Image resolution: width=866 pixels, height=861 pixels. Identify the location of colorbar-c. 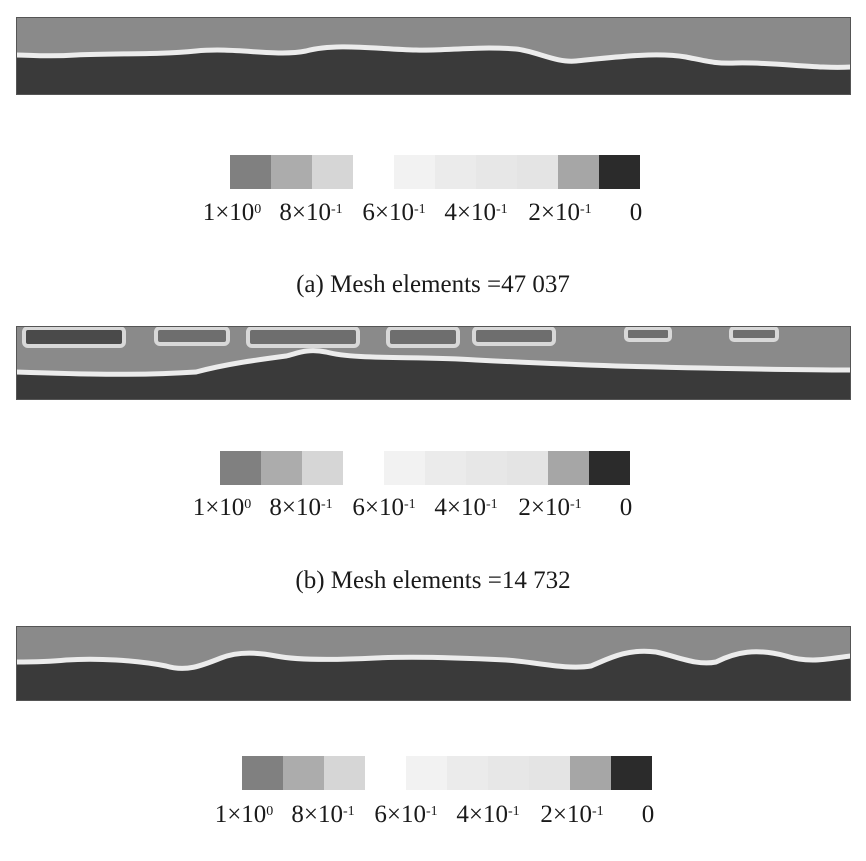
(447, 773).